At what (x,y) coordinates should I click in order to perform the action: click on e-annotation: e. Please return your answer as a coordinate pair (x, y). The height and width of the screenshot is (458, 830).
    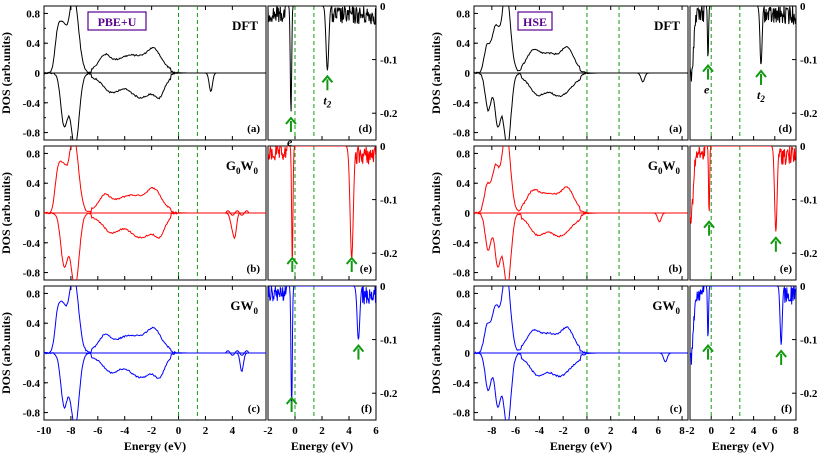
    Looking at the image, I should click on (707, 90).